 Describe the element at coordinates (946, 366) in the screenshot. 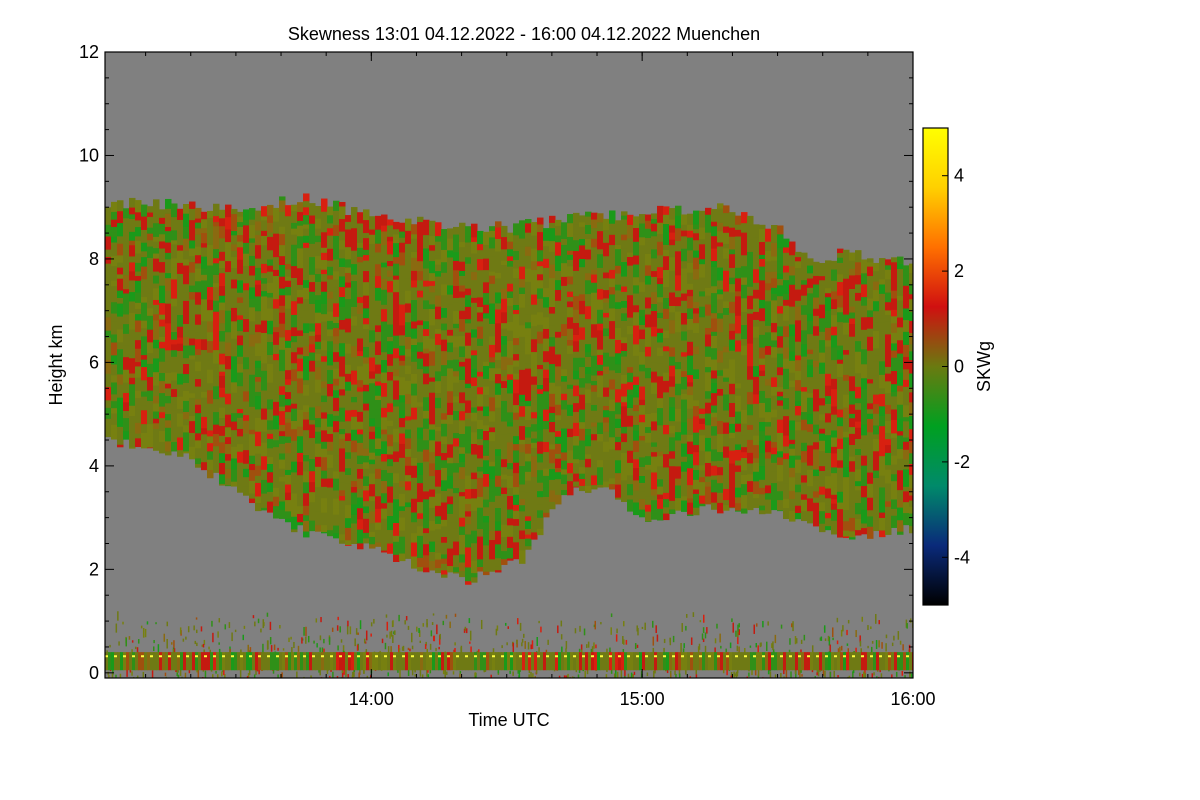

I see `colorbar: -4 -2 0 2 4` at that location.